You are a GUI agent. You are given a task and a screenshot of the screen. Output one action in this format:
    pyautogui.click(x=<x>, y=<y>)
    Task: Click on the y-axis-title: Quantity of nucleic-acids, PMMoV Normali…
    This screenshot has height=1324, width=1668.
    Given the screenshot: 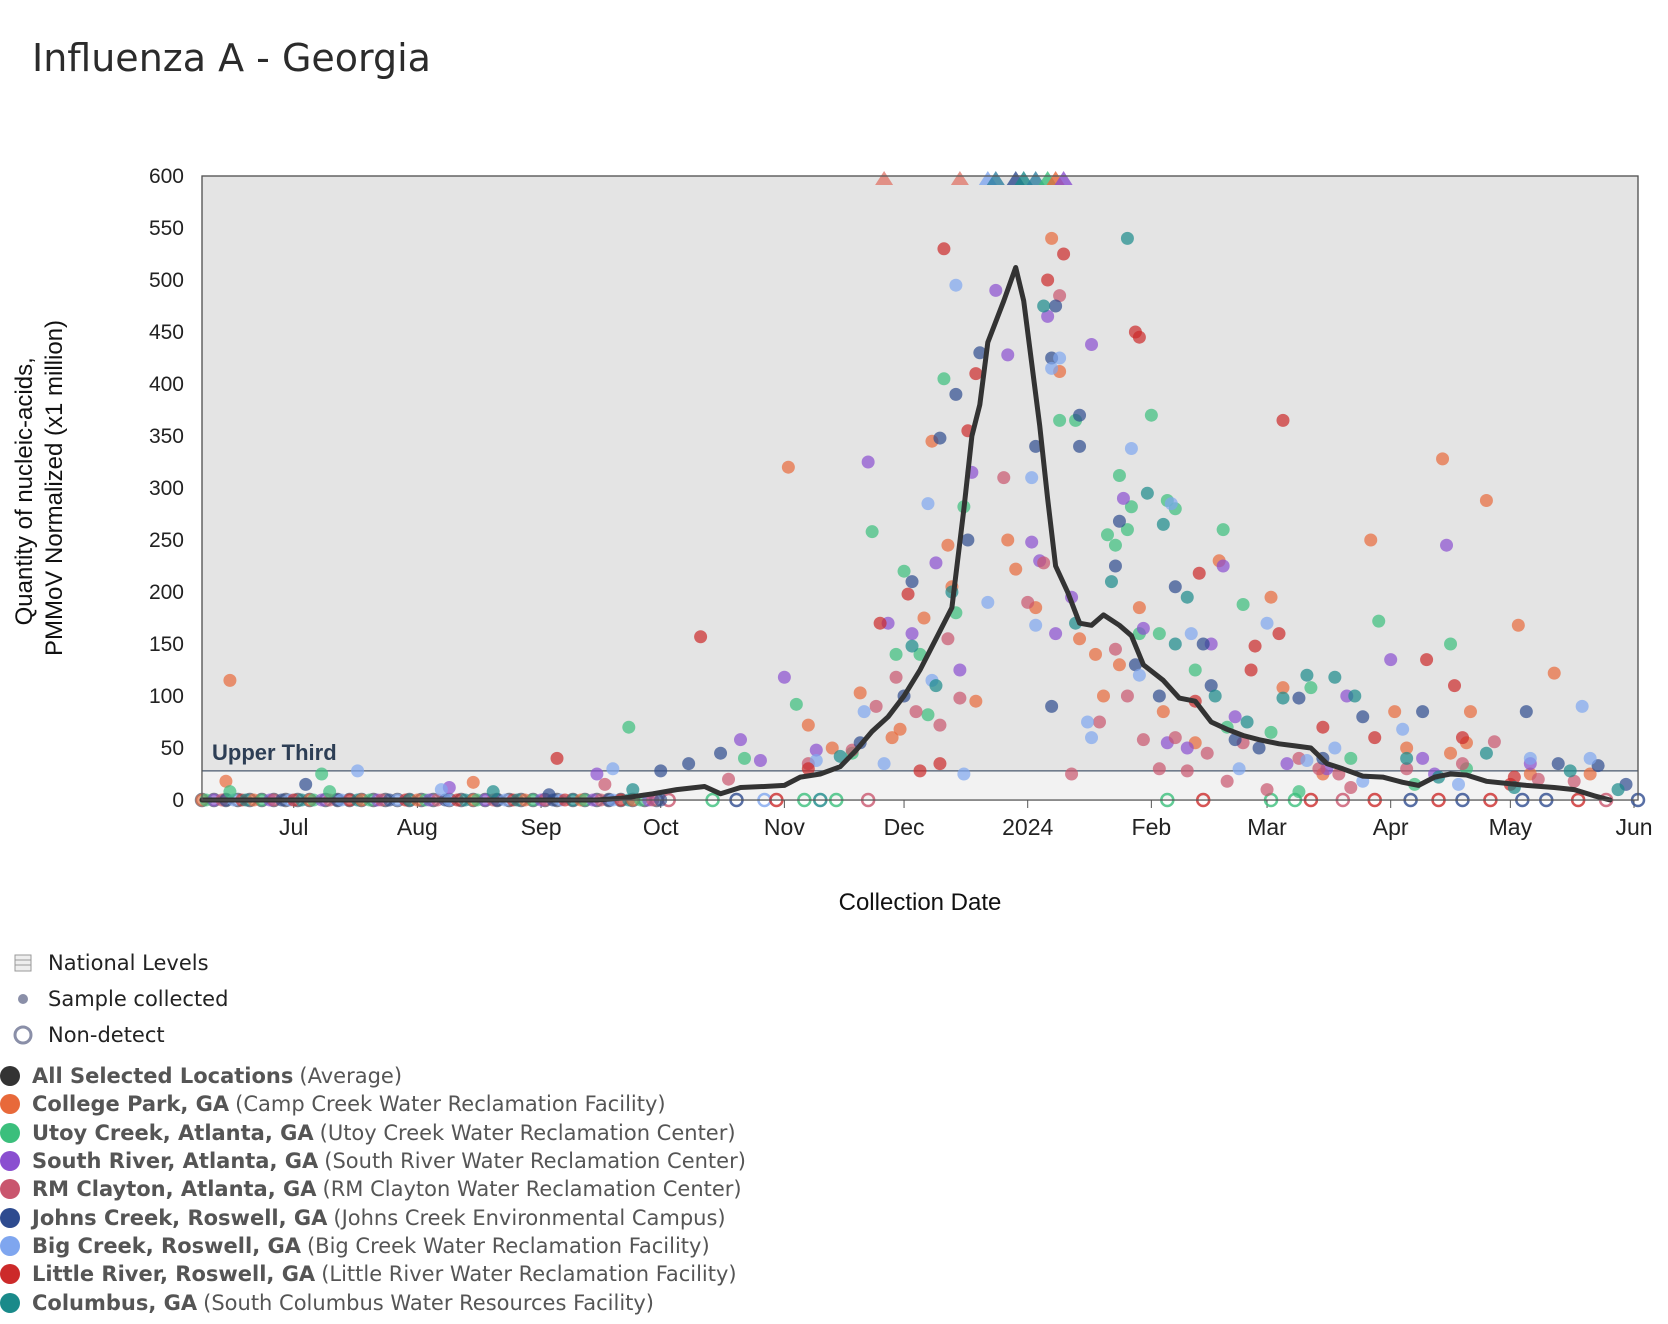 What is the action you would take?
    pyautogui.click(x=39, y=488)
    